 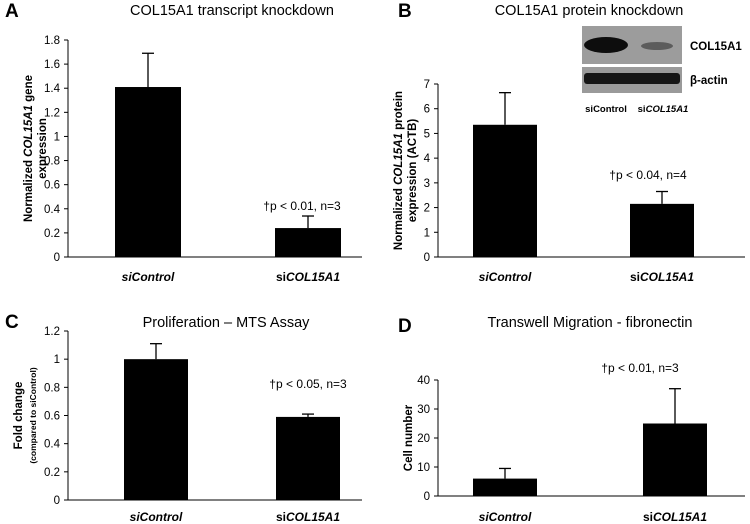 What do you see at coordinates (227, 323) in the screenshot?
I see `chart-title: Proliferation – MTS Assay` at bounding box center [227, 323].